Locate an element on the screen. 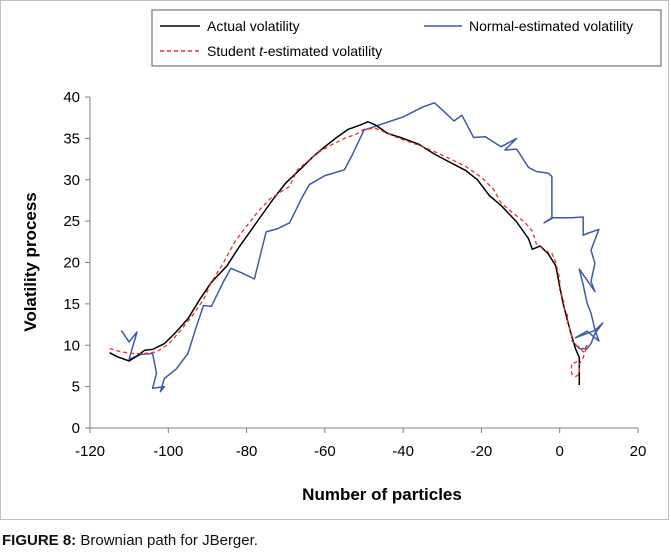  x-tick-label: -80 is located at coordinates (247, 451).